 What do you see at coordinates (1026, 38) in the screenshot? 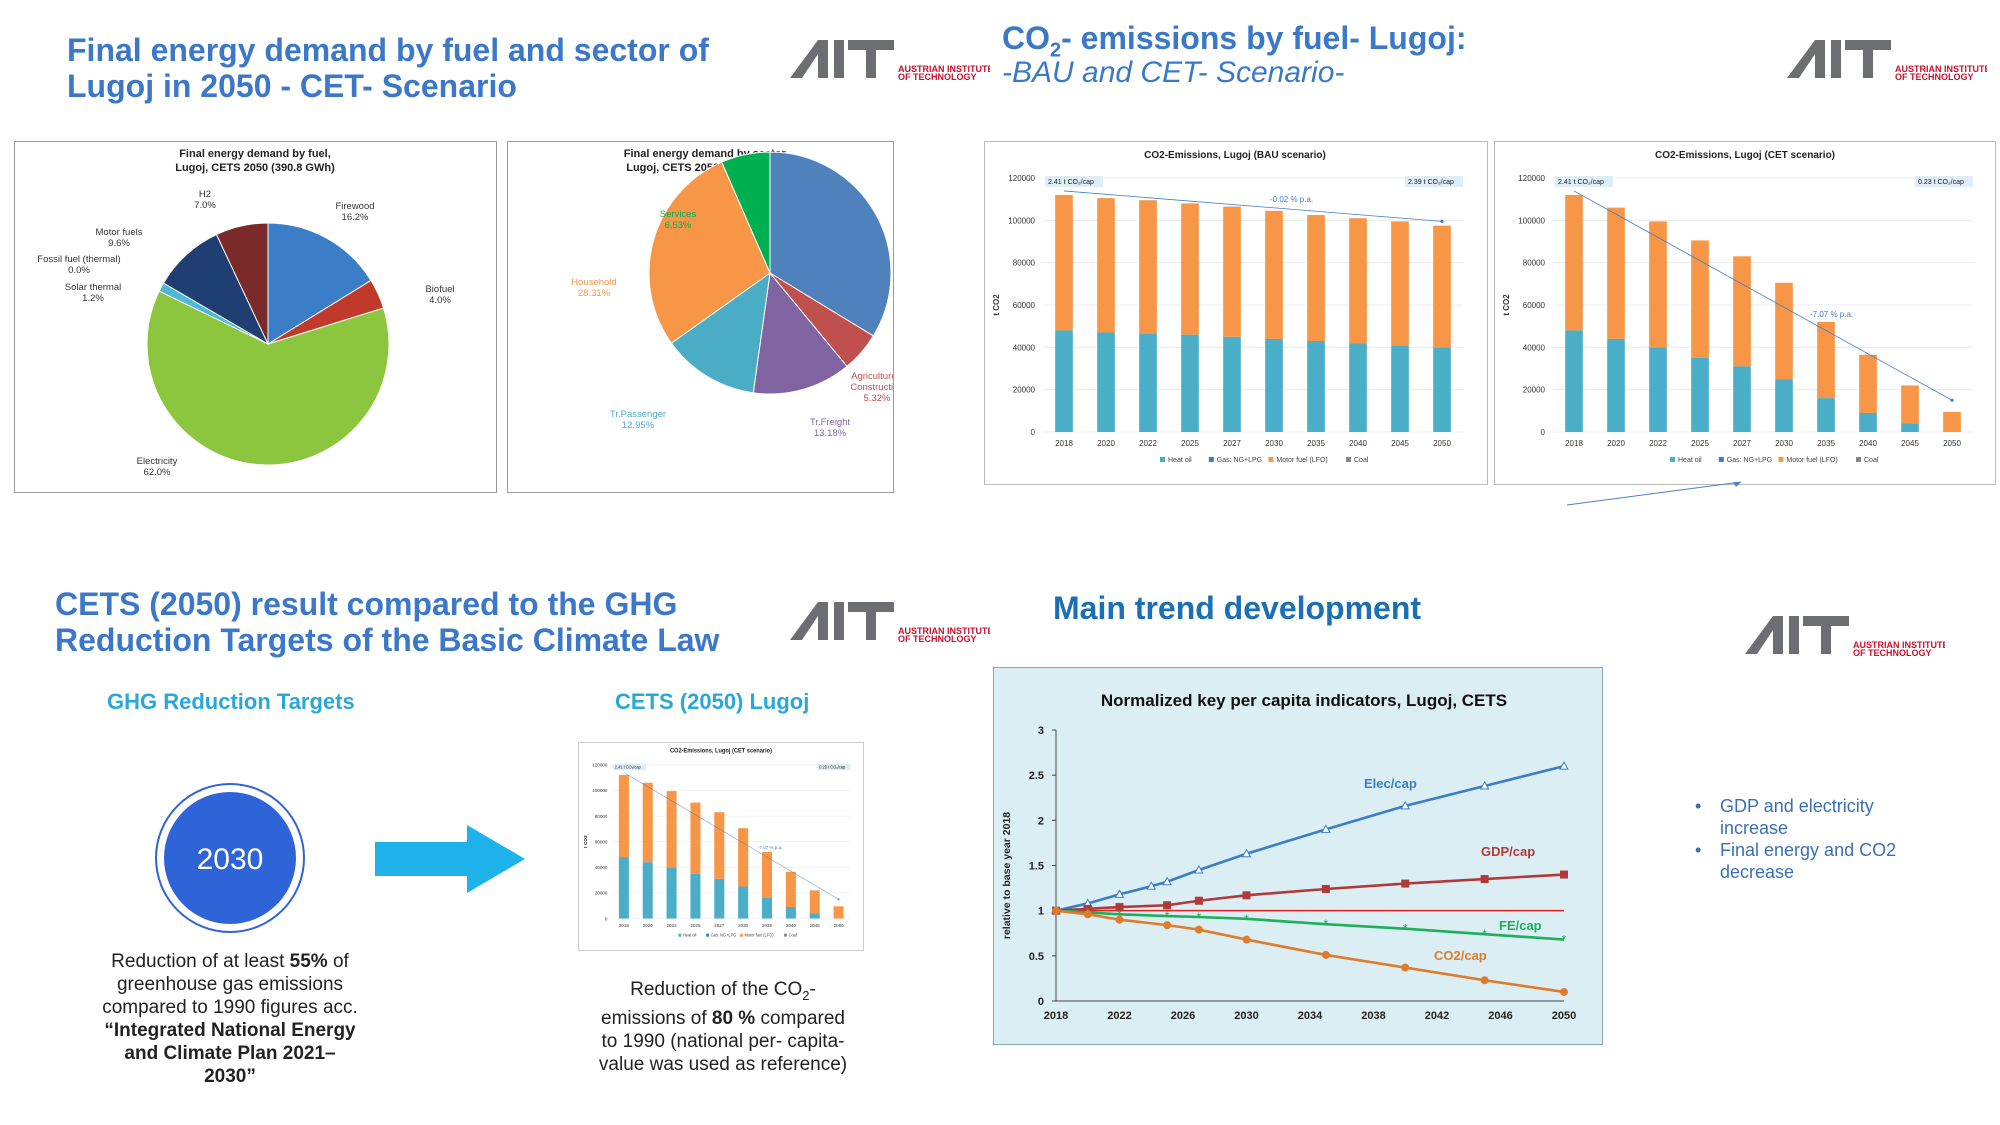
I see `panel2-title-co: CO` at bounding box center [1026, 38].